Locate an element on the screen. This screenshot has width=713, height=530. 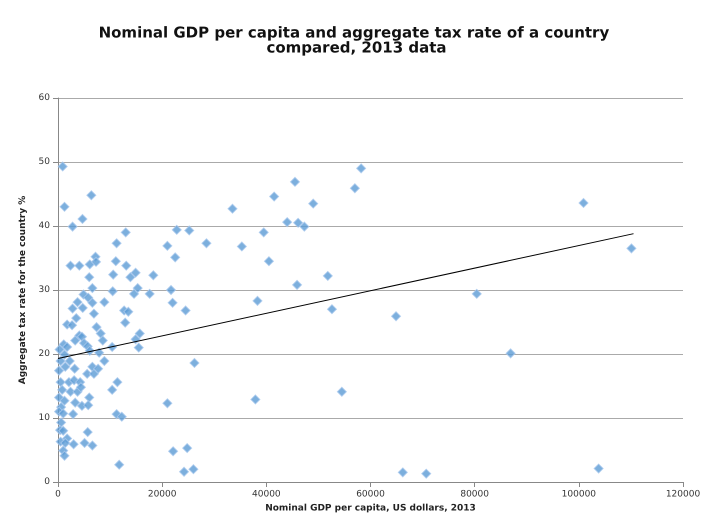
y-tick-label: 60 is located at coordinates (44, 98).